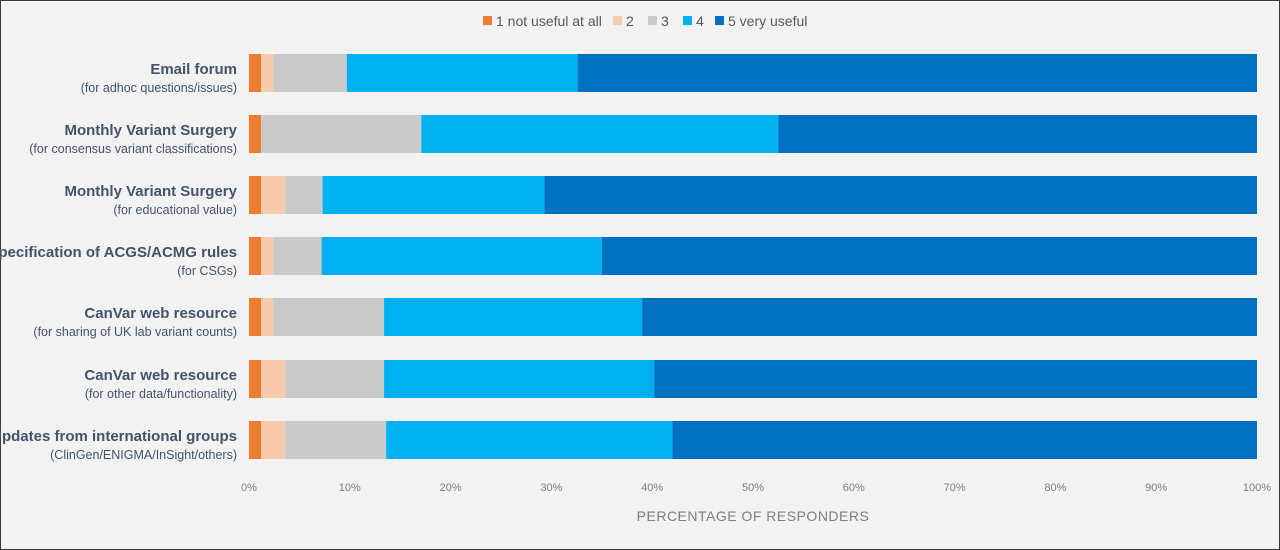  Describe the element at coordinates (1257, 488) in the screenshot. I see `x-tick-label: 100%` at that location.